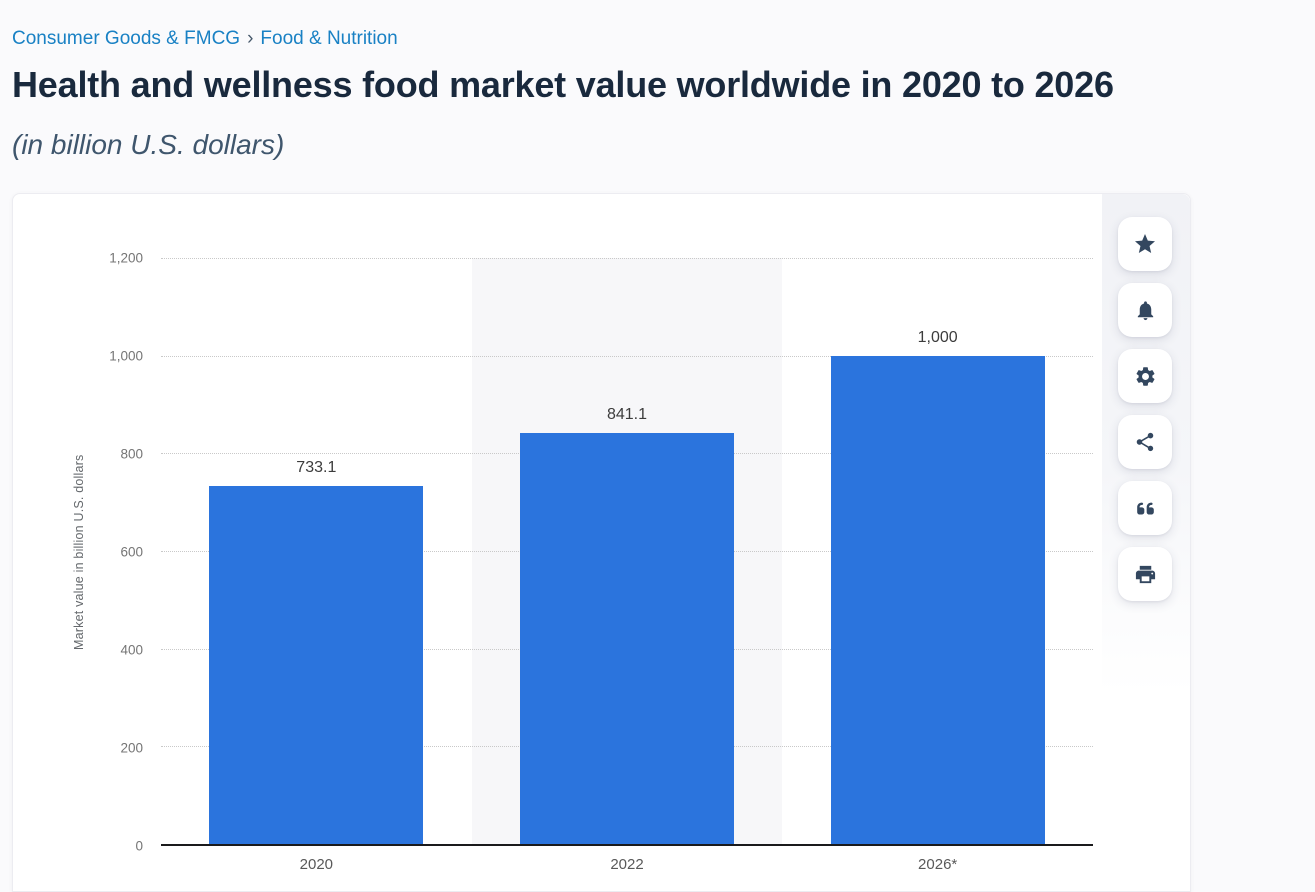 This screenshot has width=1315, height=892. I want to click on printer-icon, so click(1145, 574).